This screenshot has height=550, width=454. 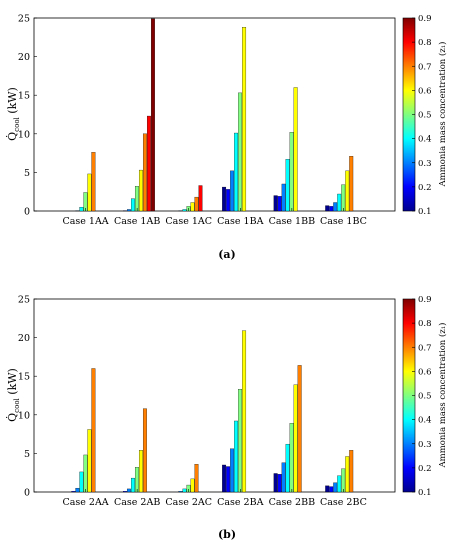 What do you see at coordinates (442, 114) in the screenshot?
I see `colorbar-label: Ammonia mass concentration (z₁)` at bounding box center [442, 114].